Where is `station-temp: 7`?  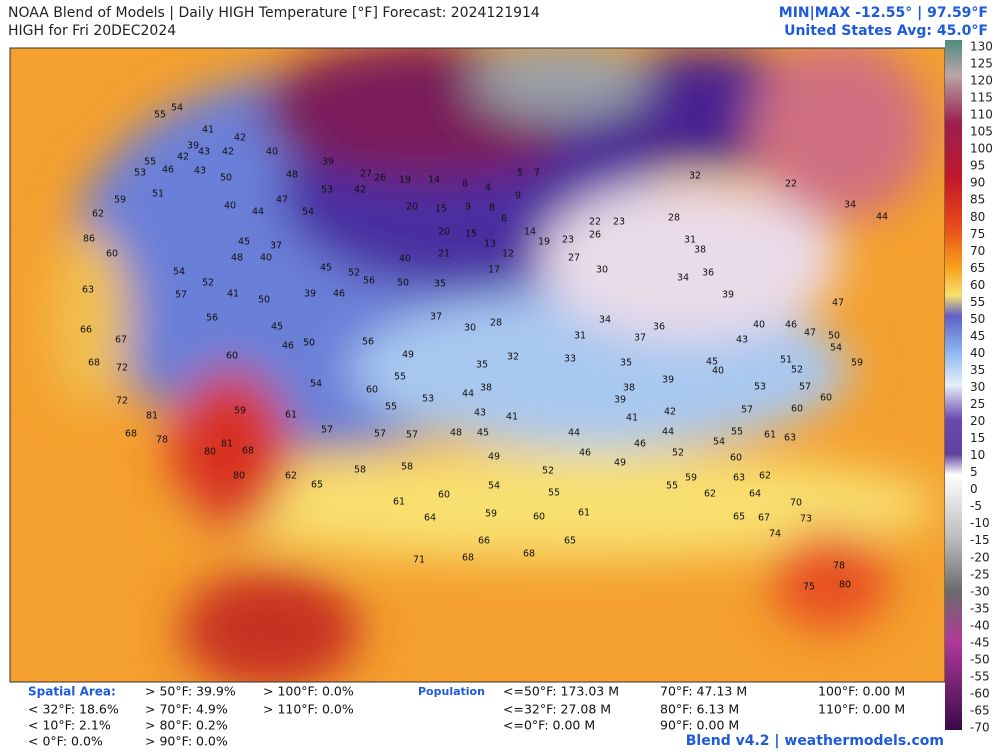
station-temp: 7 is located at coordinates (537, 173).